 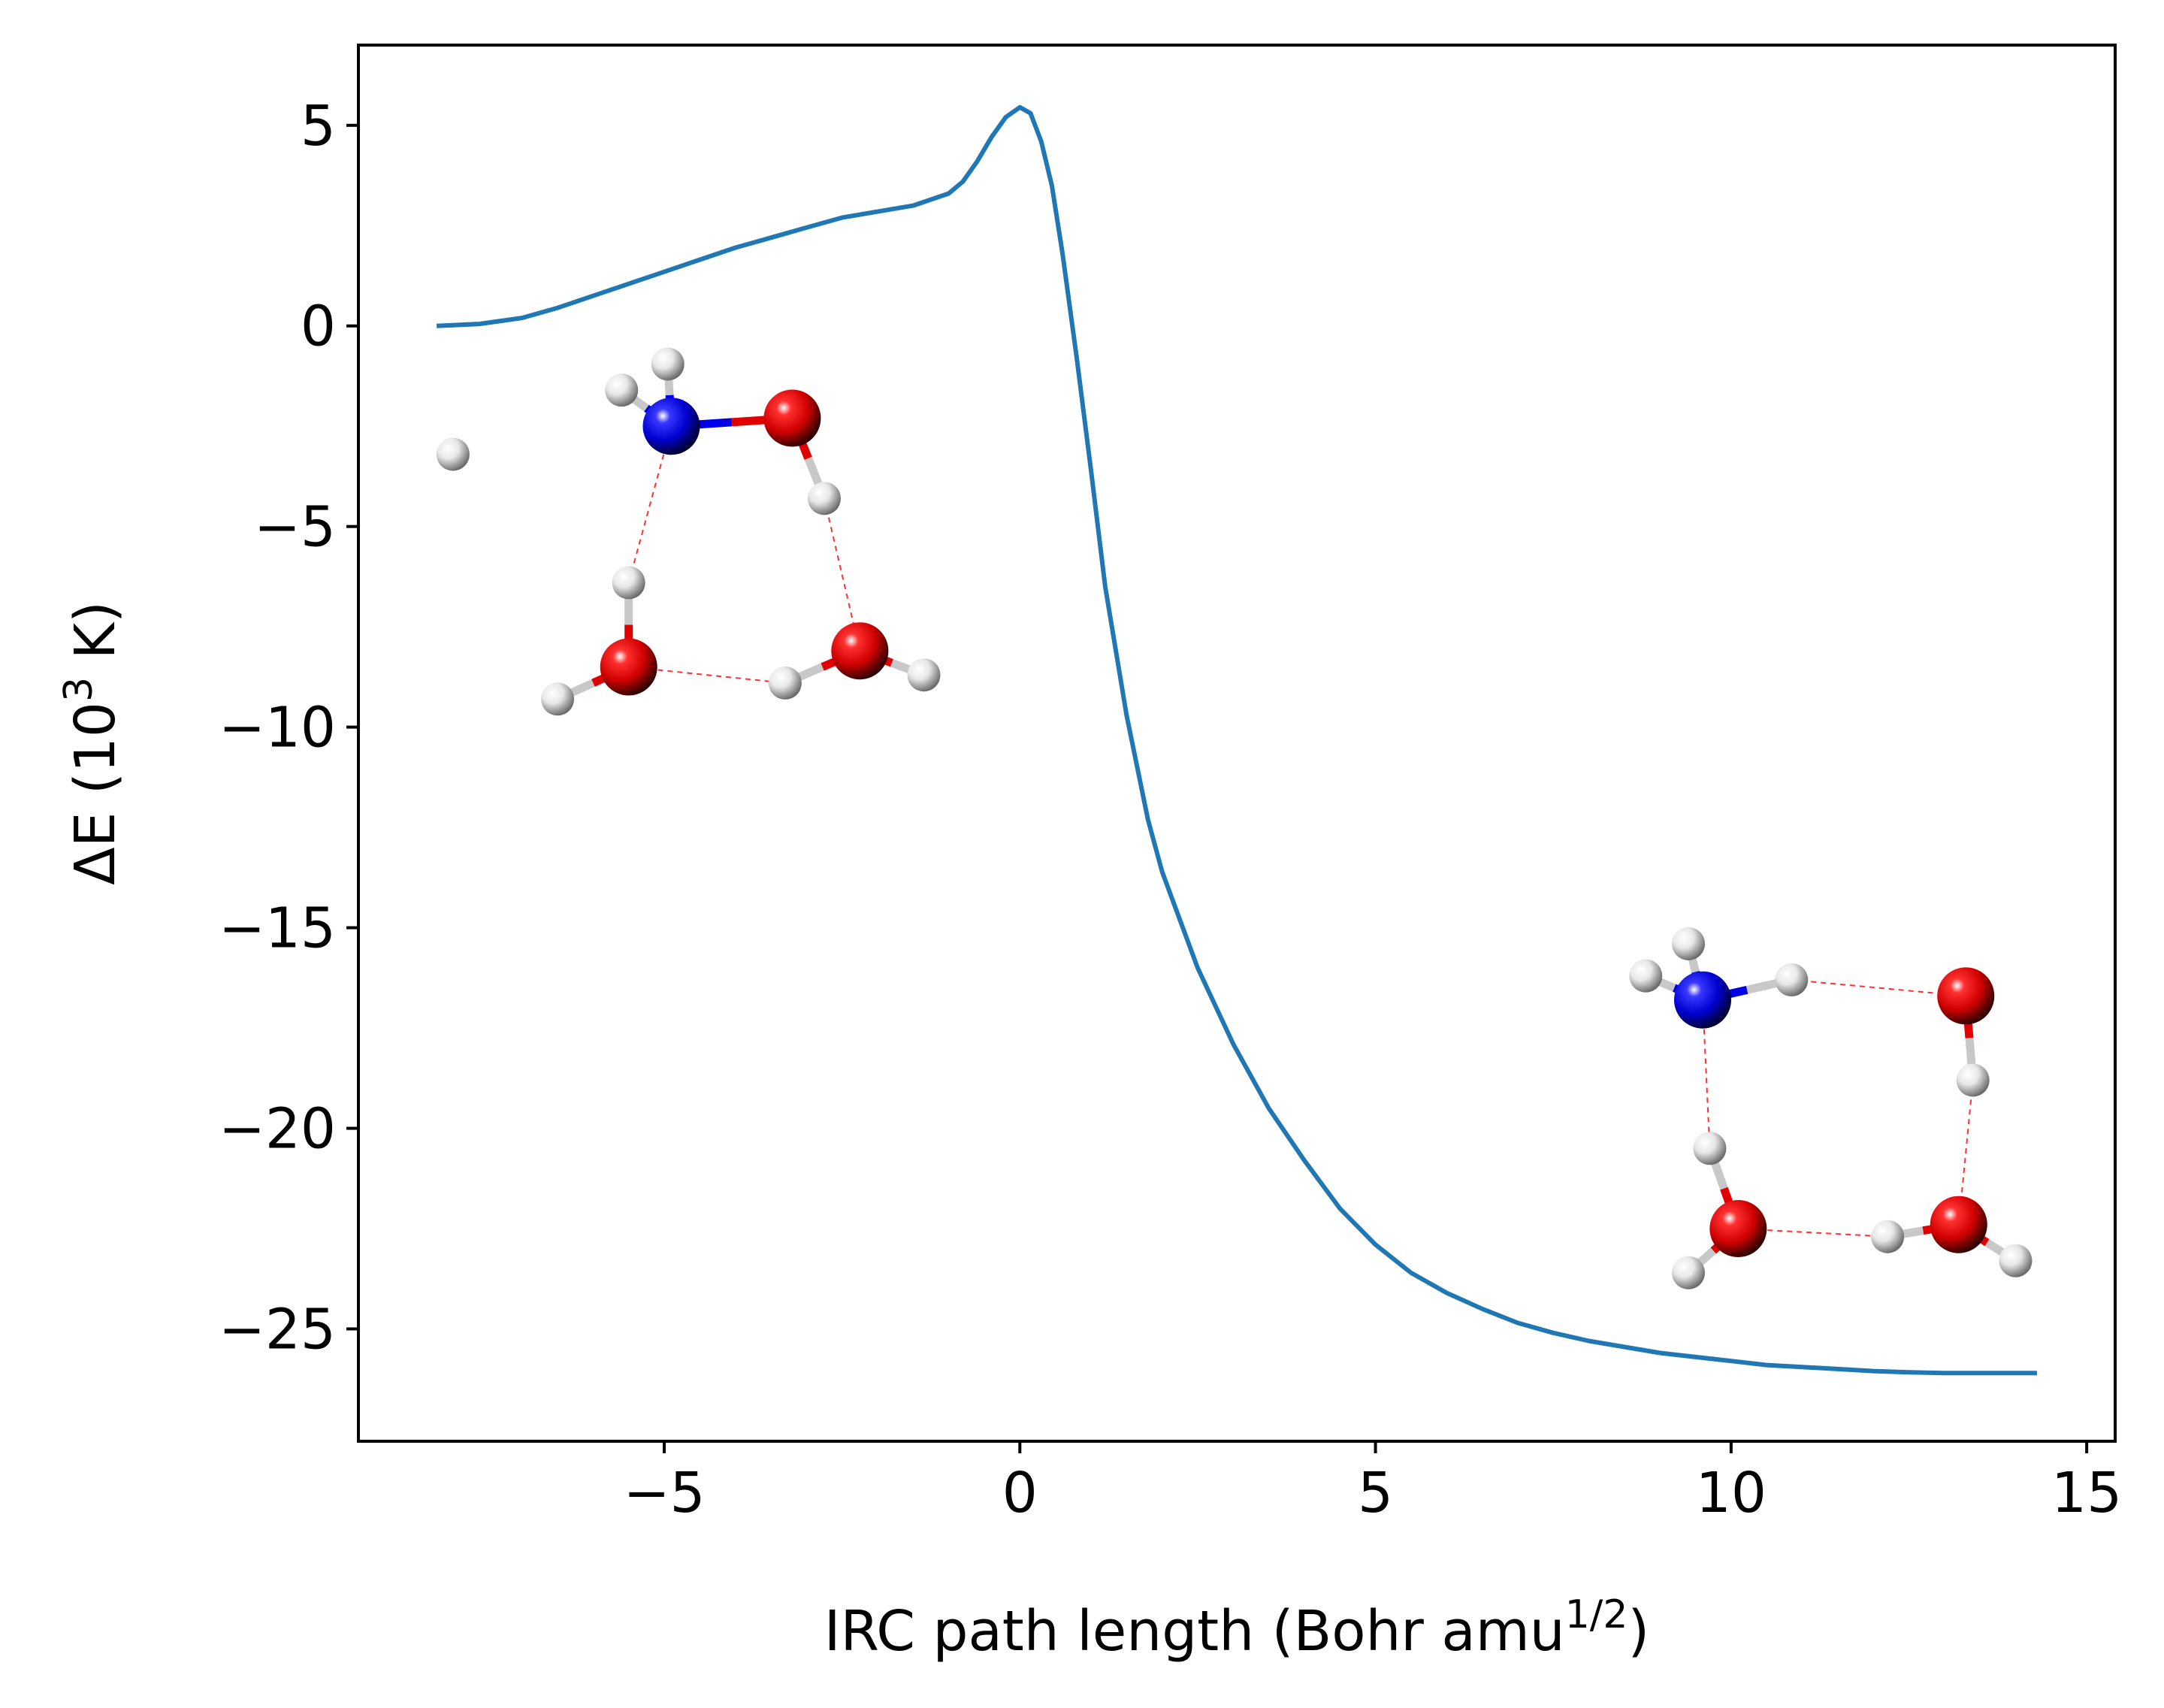 What do you see at coordinates (688, 531) in the screenshot?
I see `reactant-structure-inset` at bounding box center [688, 531].